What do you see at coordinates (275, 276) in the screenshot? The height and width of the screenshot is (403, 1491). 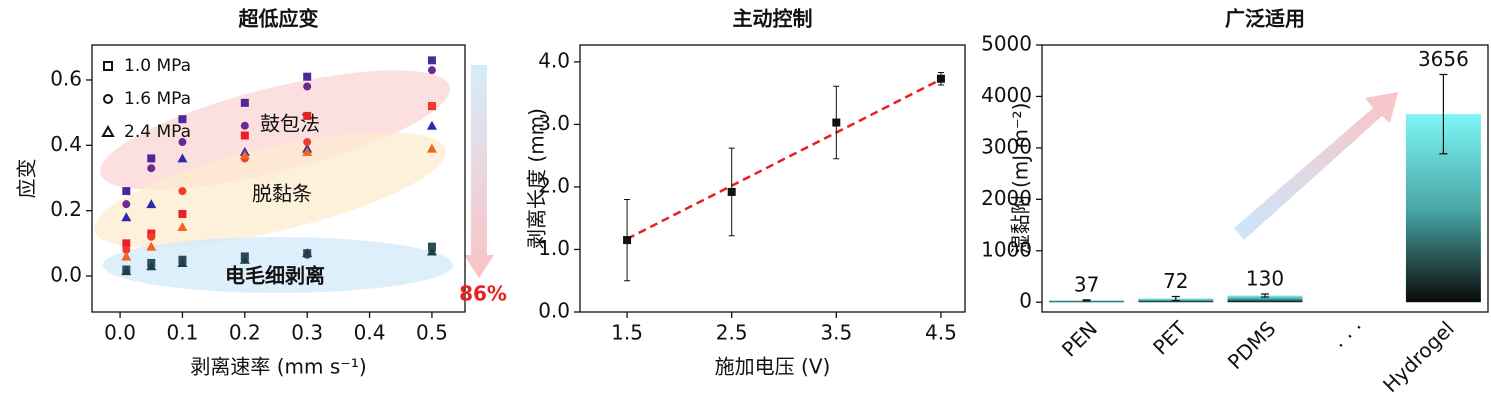 I see `group-label: 电毛细剥离` at bounding box center [275, 276].